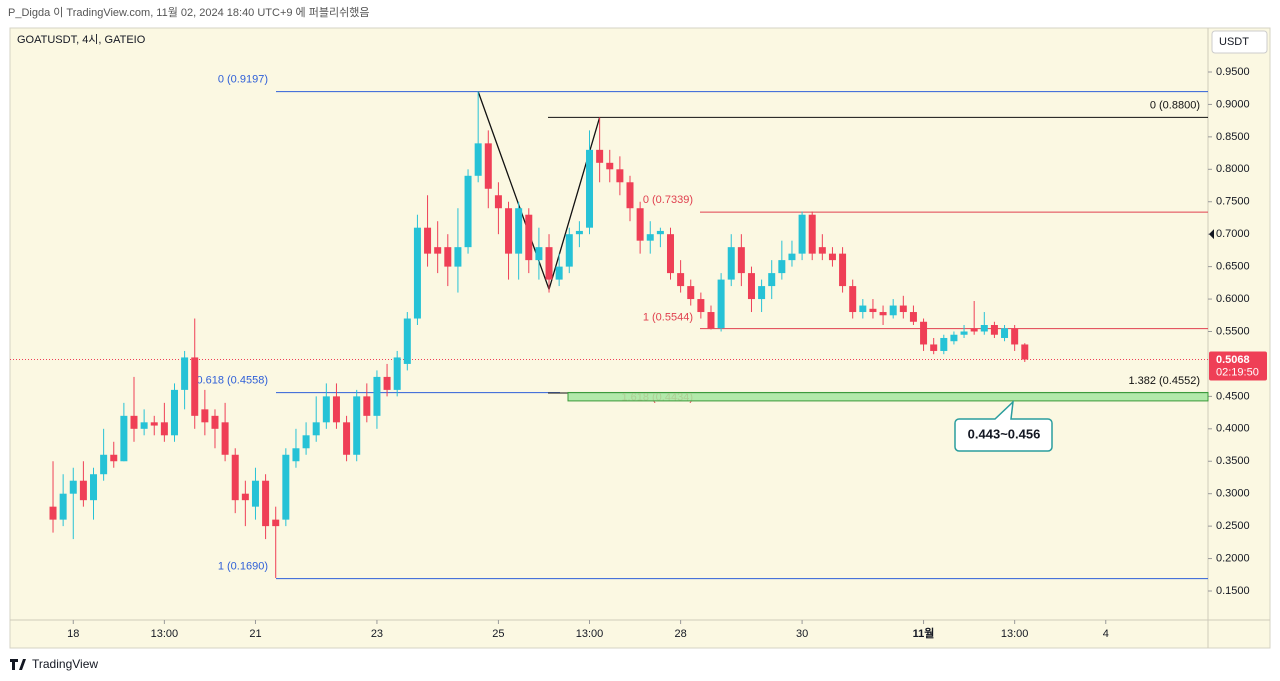 This screenshot has width=1280, height=681. Describe the element at coordinates (1233, 202) in the screenshot. I see `y-tick-label: 0.7500` at that location.